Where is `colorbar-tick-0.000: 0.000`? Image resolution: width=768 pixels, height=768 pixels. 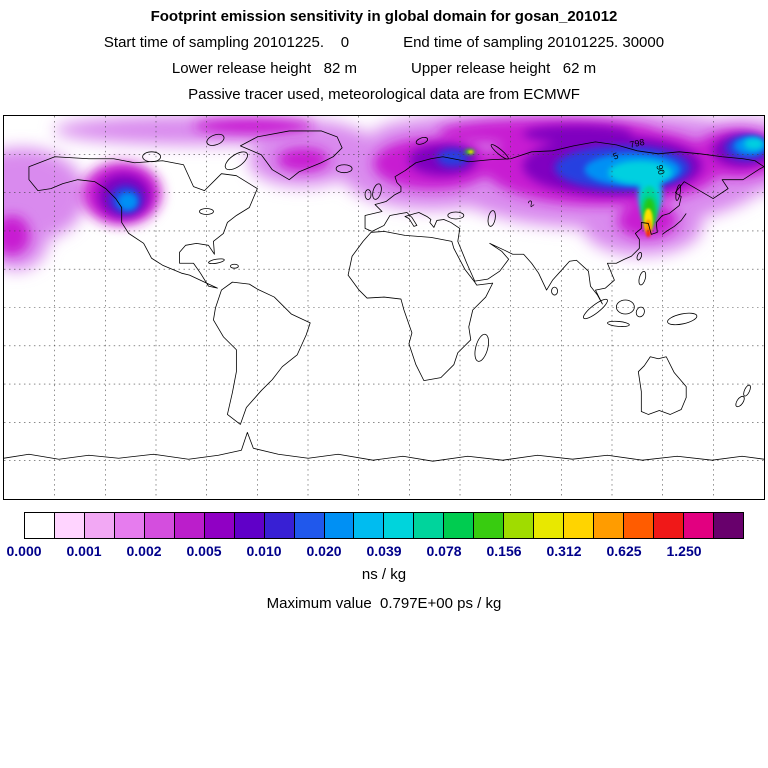
colorbar-tick-0.000: 0.000 is located at coordinates (24, 551).